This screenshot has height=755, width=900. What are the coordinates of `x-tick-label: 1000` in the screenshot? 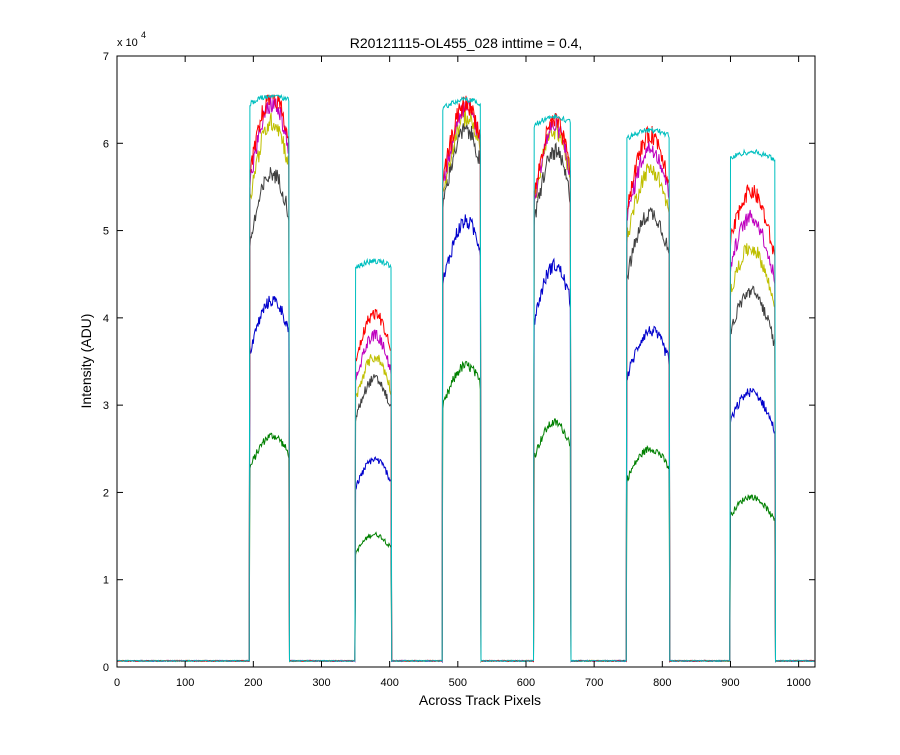 It's located at (798, 683).